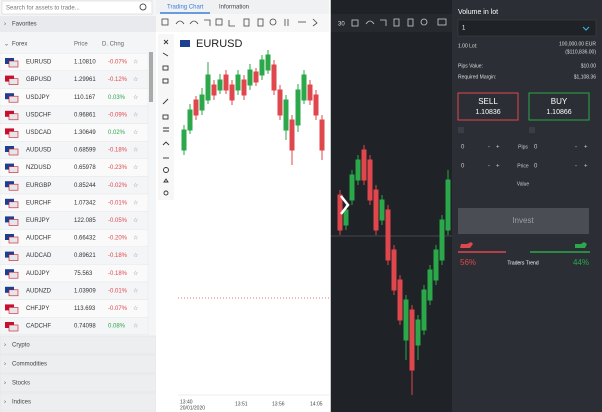 This screenshot has height=412, width=602. What do you see at coordinates (85, 309) in the screenshot?
I see `asset-price: 113.693` at bounding box center [85, 309].